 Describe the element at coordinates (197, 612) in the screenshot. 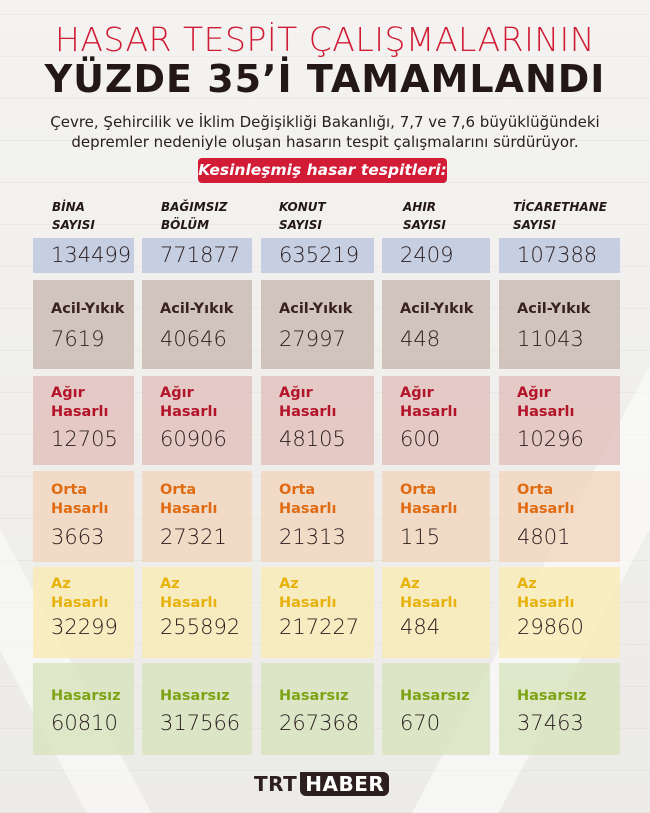

I see `az-cell-bagimsiz: Az Hasarlı 255892` at that location.